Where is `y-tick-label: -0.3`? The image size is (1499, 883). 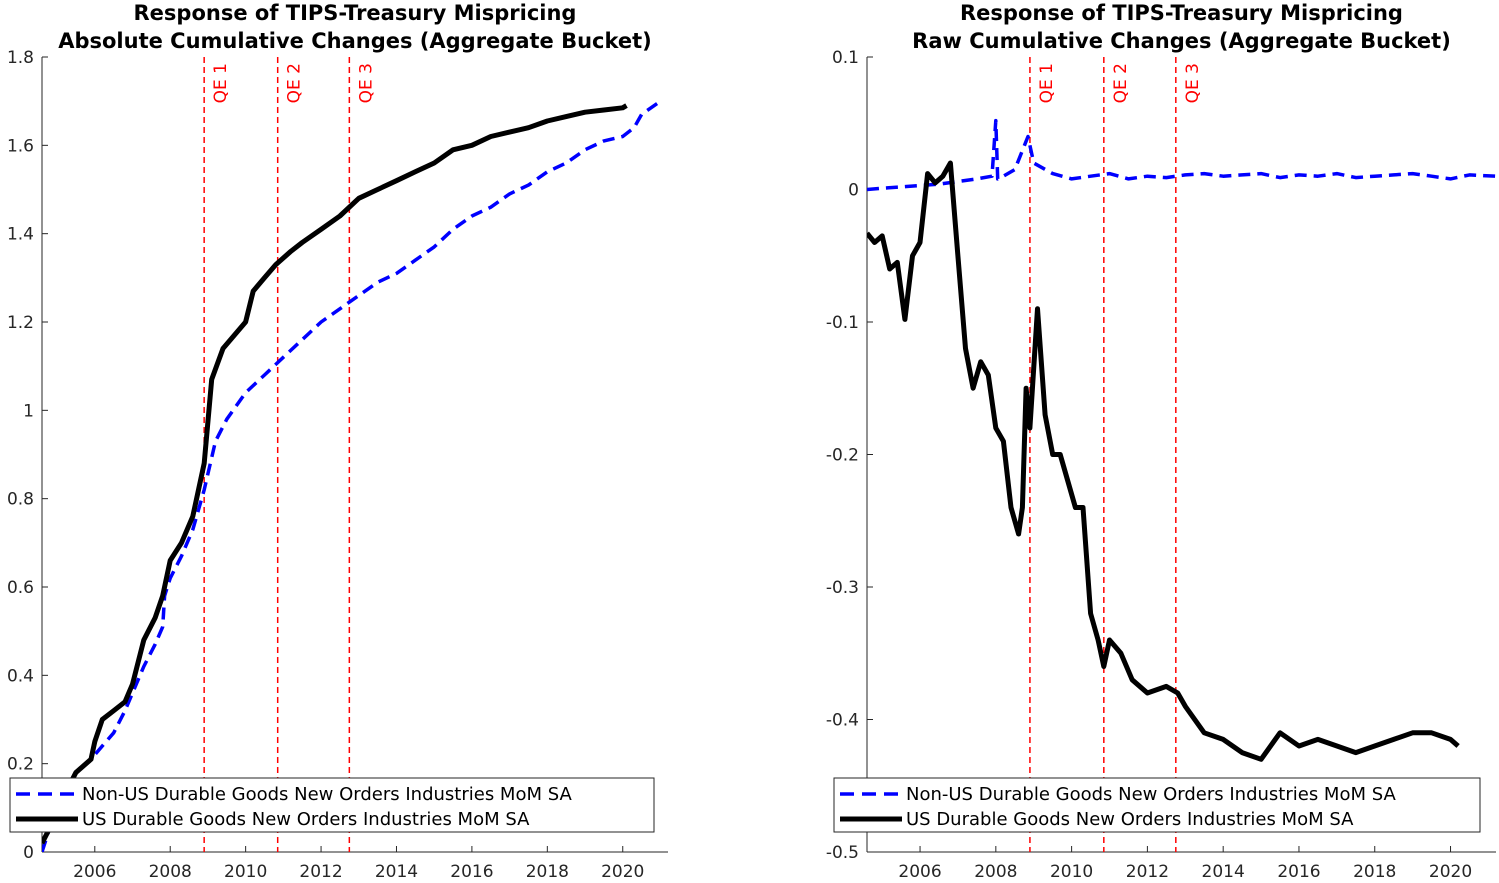 y-tick-label: -0.3 is located at coordinates (842, 588).